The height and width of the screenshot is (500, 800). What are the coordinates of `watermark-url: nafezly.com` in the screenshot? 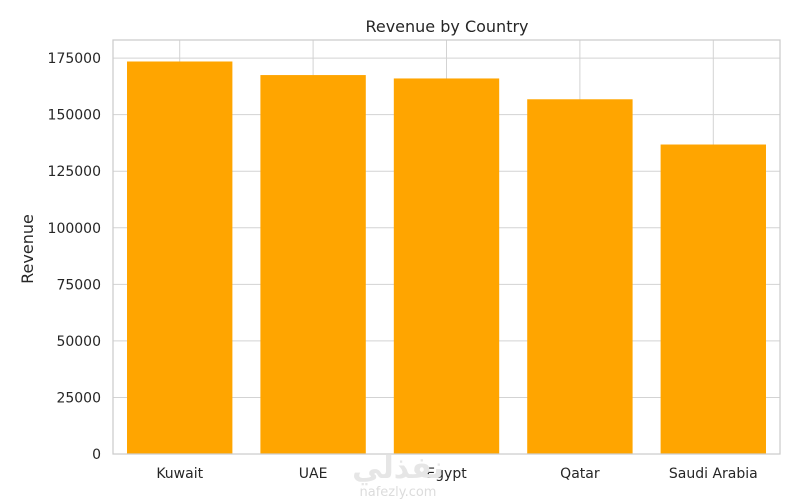 It's located at (398, 492).